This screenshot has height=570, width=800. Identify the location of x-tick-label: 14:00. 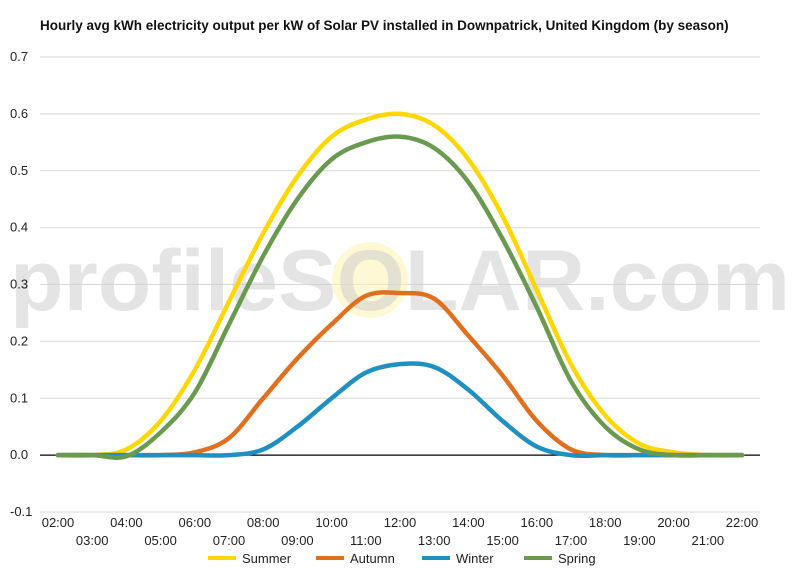
(468, 522).